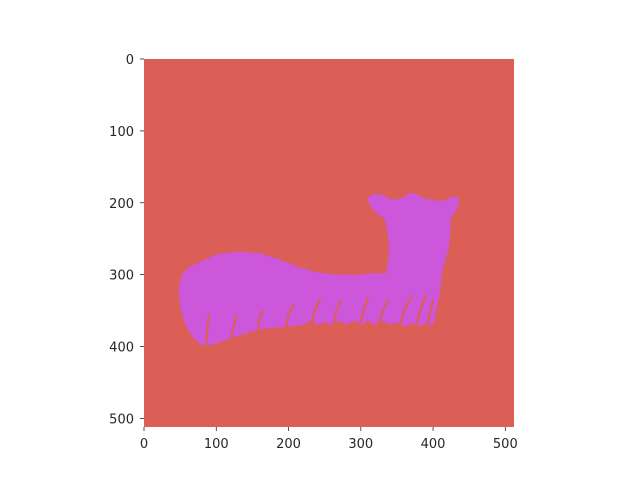 This screenshot has height=480, width=640. Describe the element at coordinates (121, 419) in the screenshot. I see `y-tick-label: 500` at that location.